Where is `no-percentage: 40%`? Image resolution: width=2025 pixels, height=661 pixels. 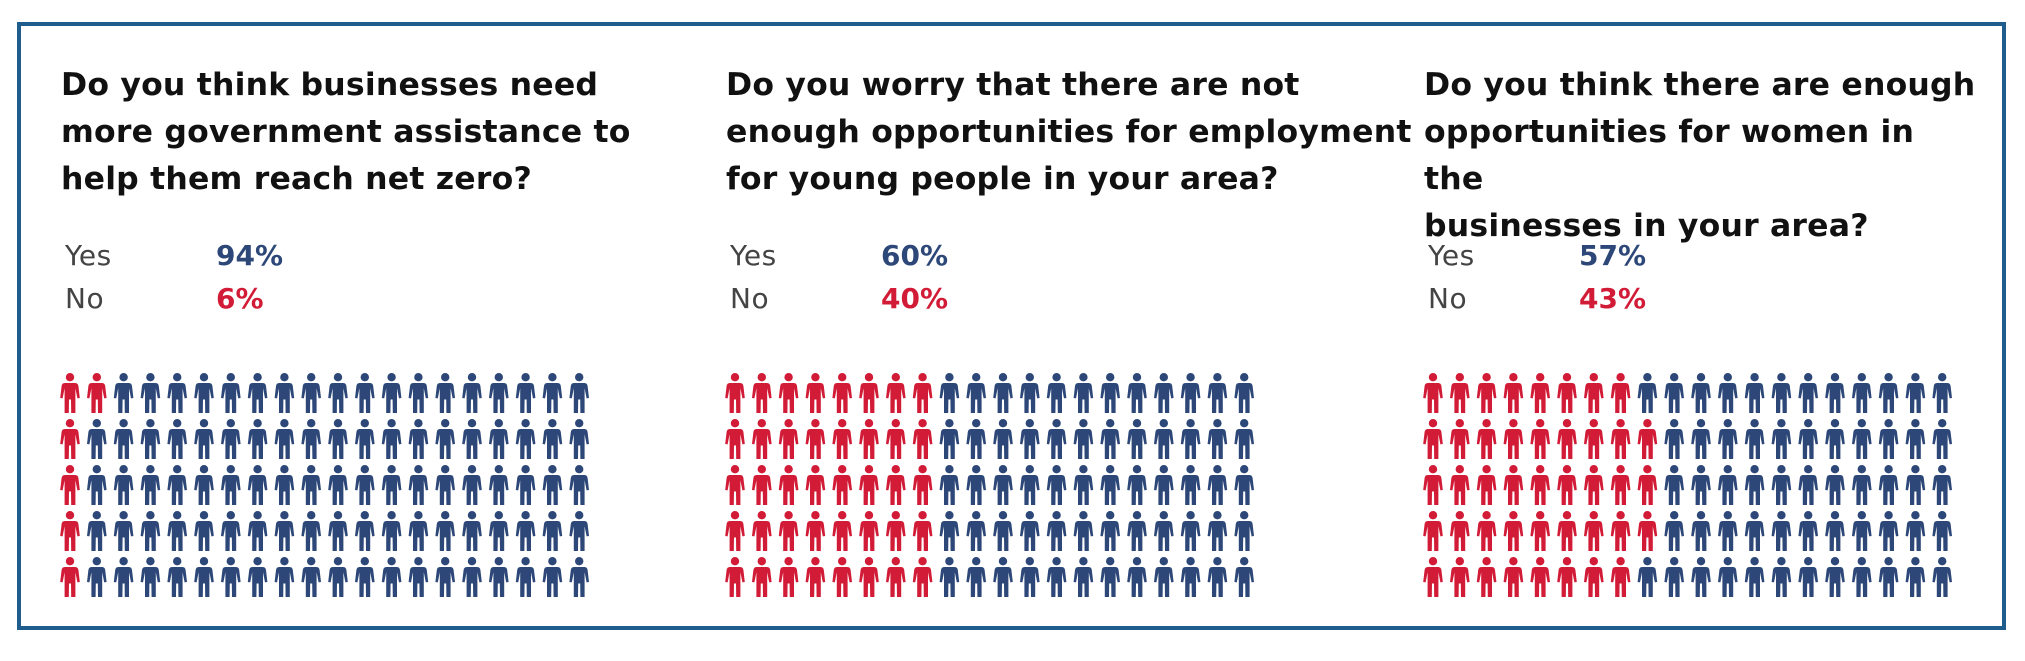
no-percentage: 40% is located at coordinates (915, 298).